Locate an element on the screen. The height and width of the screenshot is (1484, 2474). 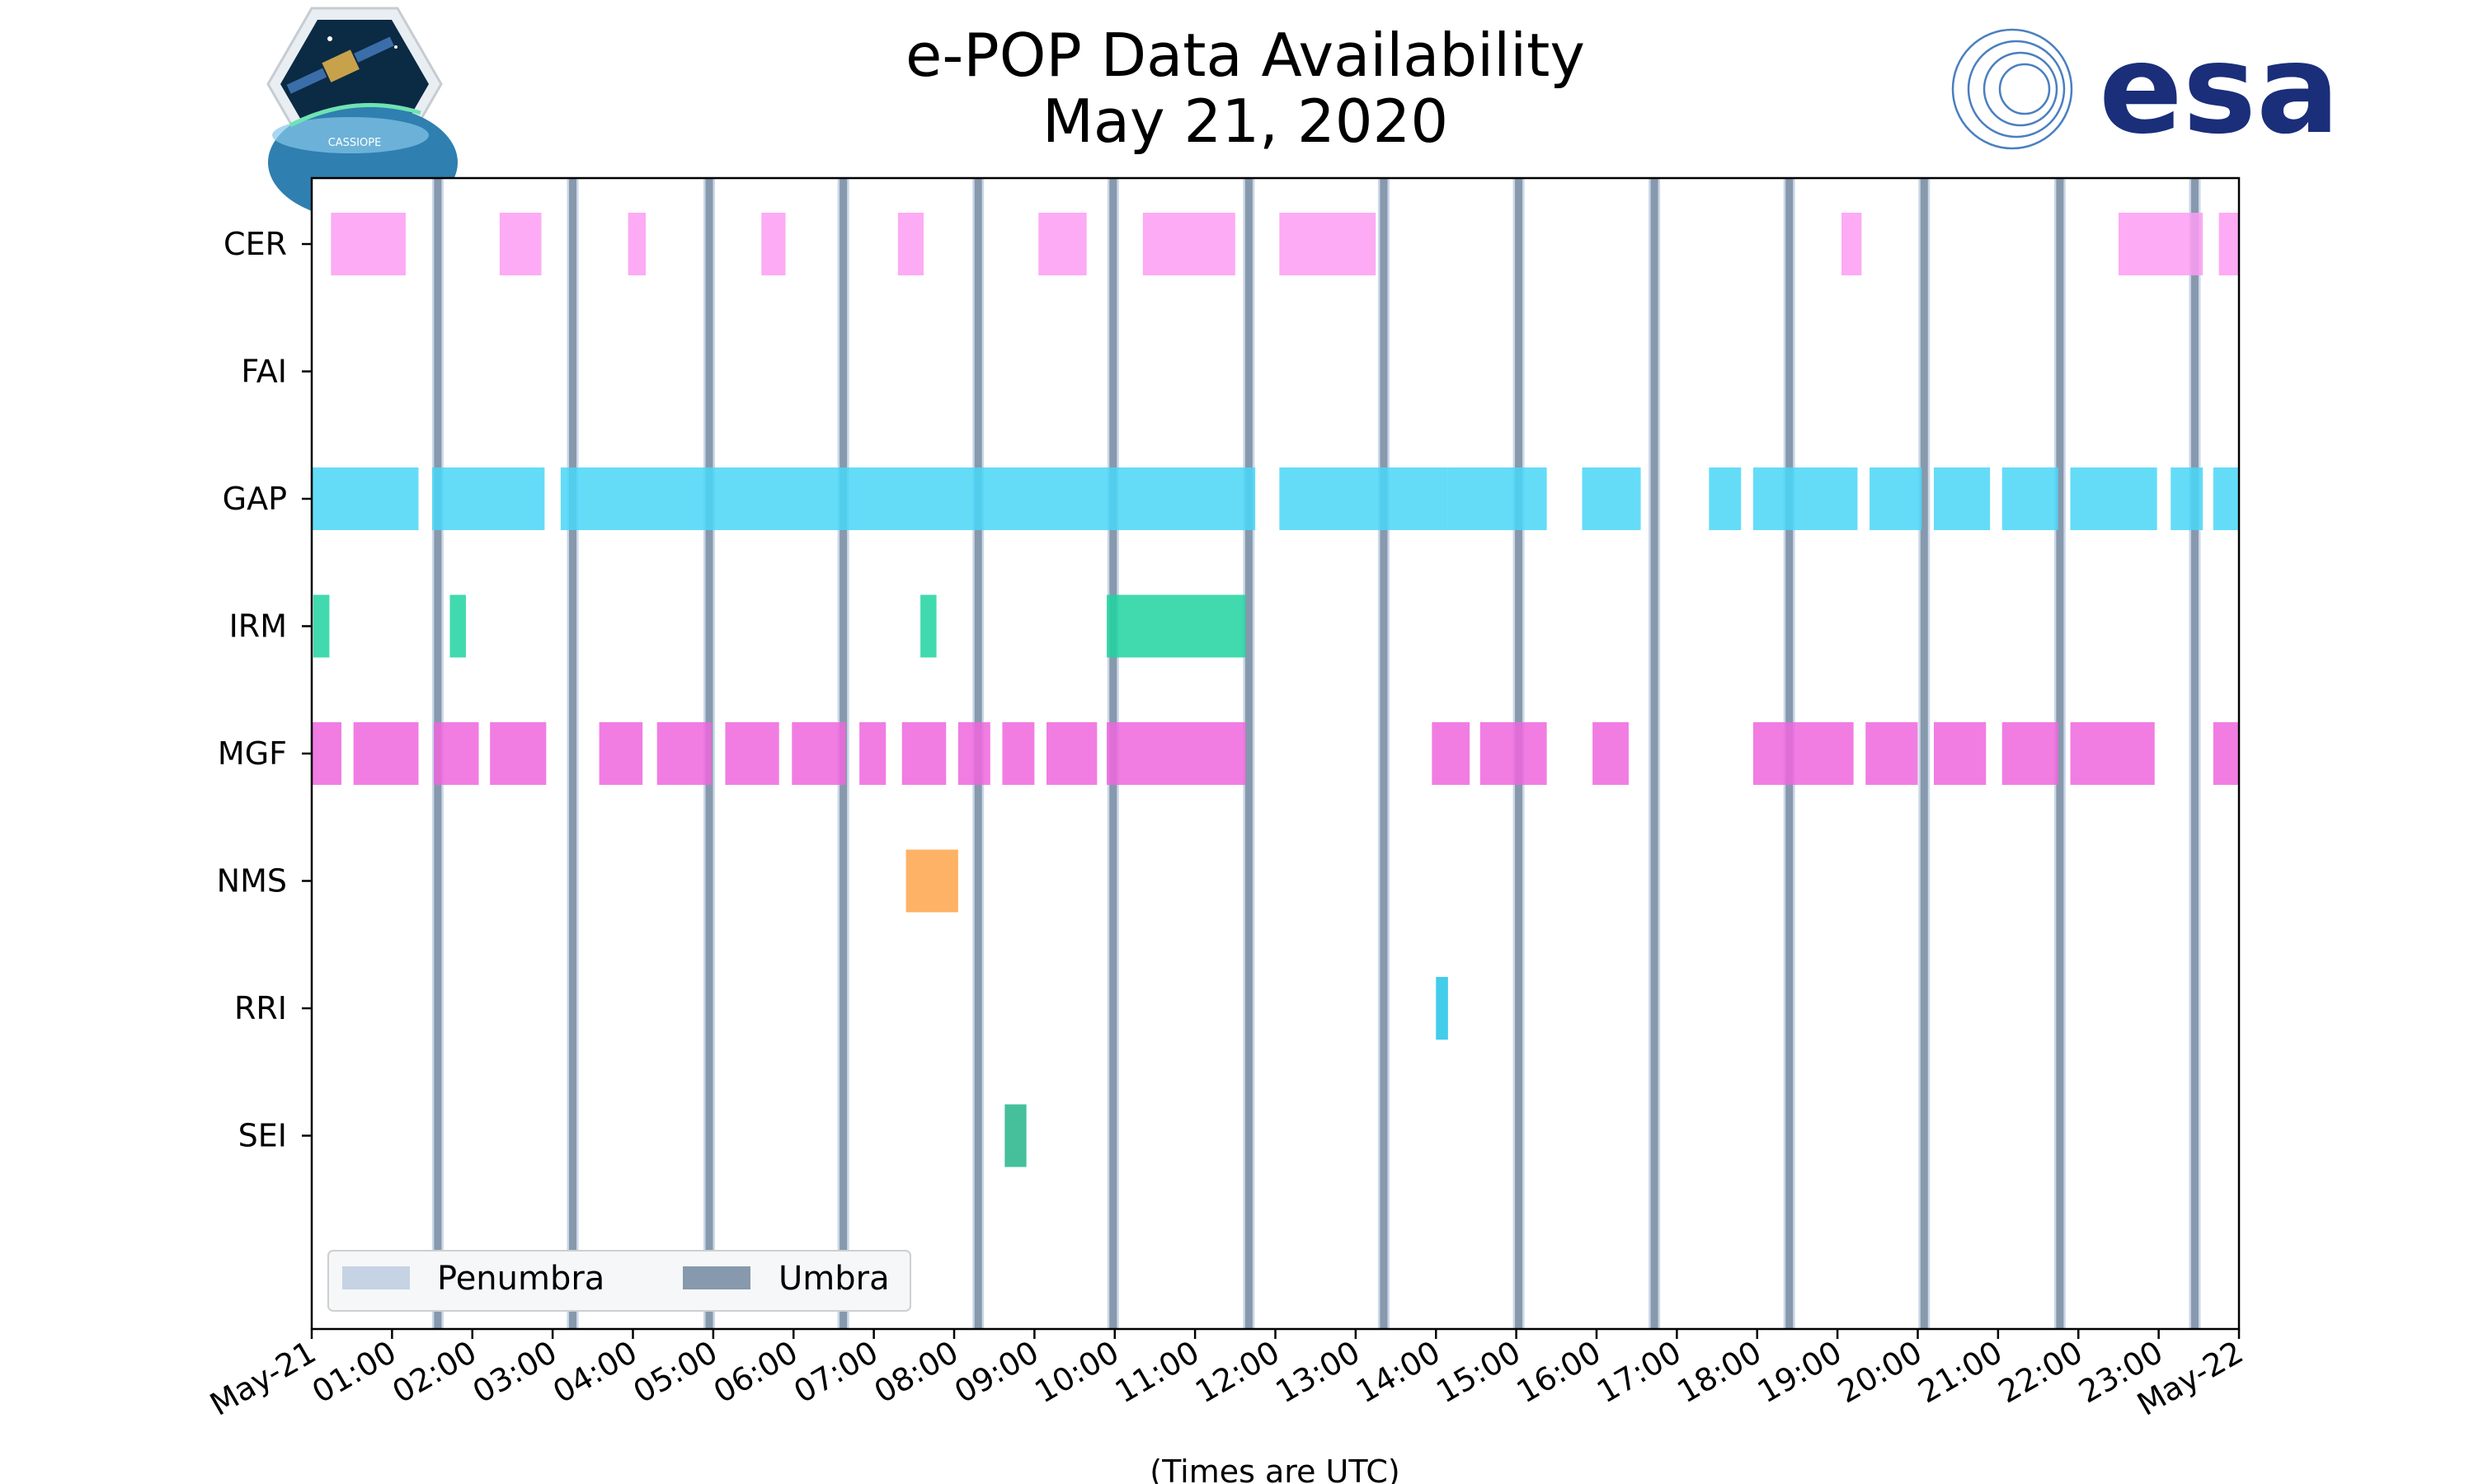
x-tick-label: 21:00 is located at coordinates (1960, 1372).